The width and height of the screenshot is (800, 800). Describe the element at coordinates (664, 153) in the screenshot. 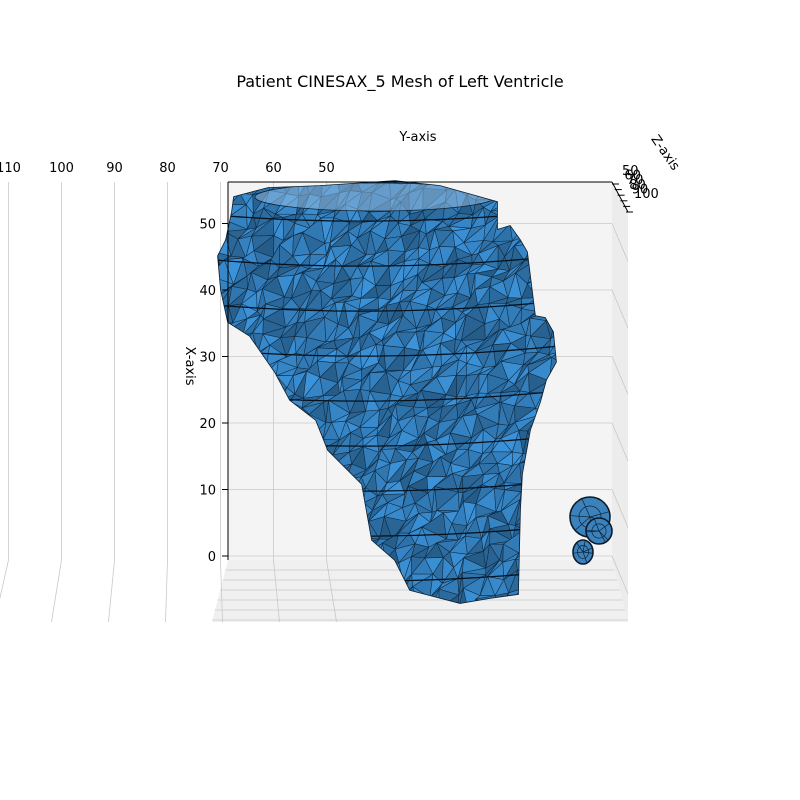

I see `z-axis-label: Z-axis` at that location.